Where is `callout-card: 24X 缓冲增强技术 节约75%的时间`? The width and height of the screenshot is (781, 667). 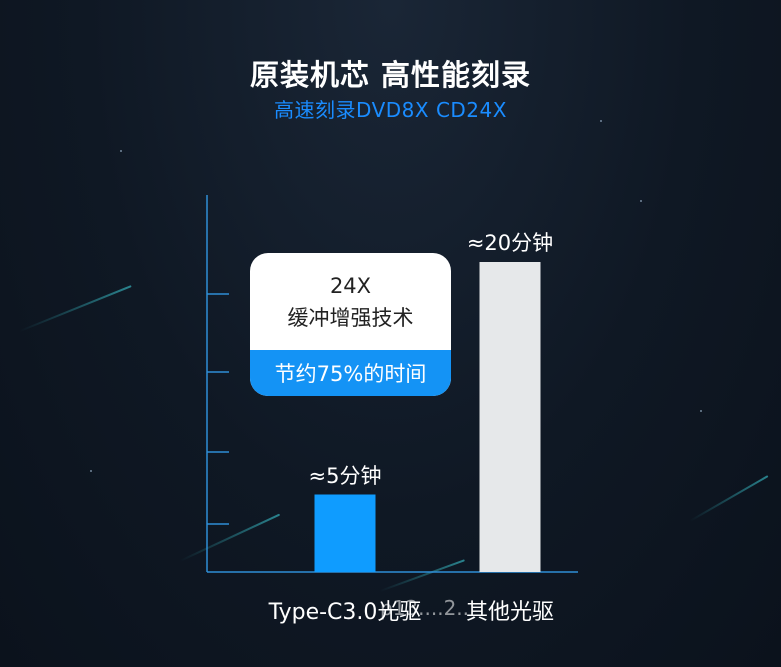 callout-card: 24X 缓冲增强技术 节约75%的时间 is located at coordinates (350, 324).